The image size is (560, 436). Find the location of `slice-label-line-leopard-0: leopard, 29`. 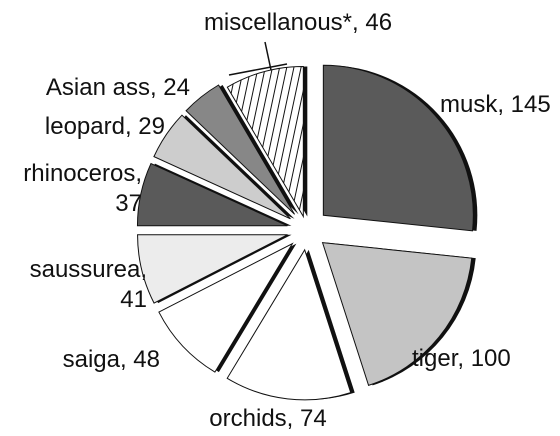

slice-label-line-leopard-0: leopard, 29 is located at coordinates (105, 126).